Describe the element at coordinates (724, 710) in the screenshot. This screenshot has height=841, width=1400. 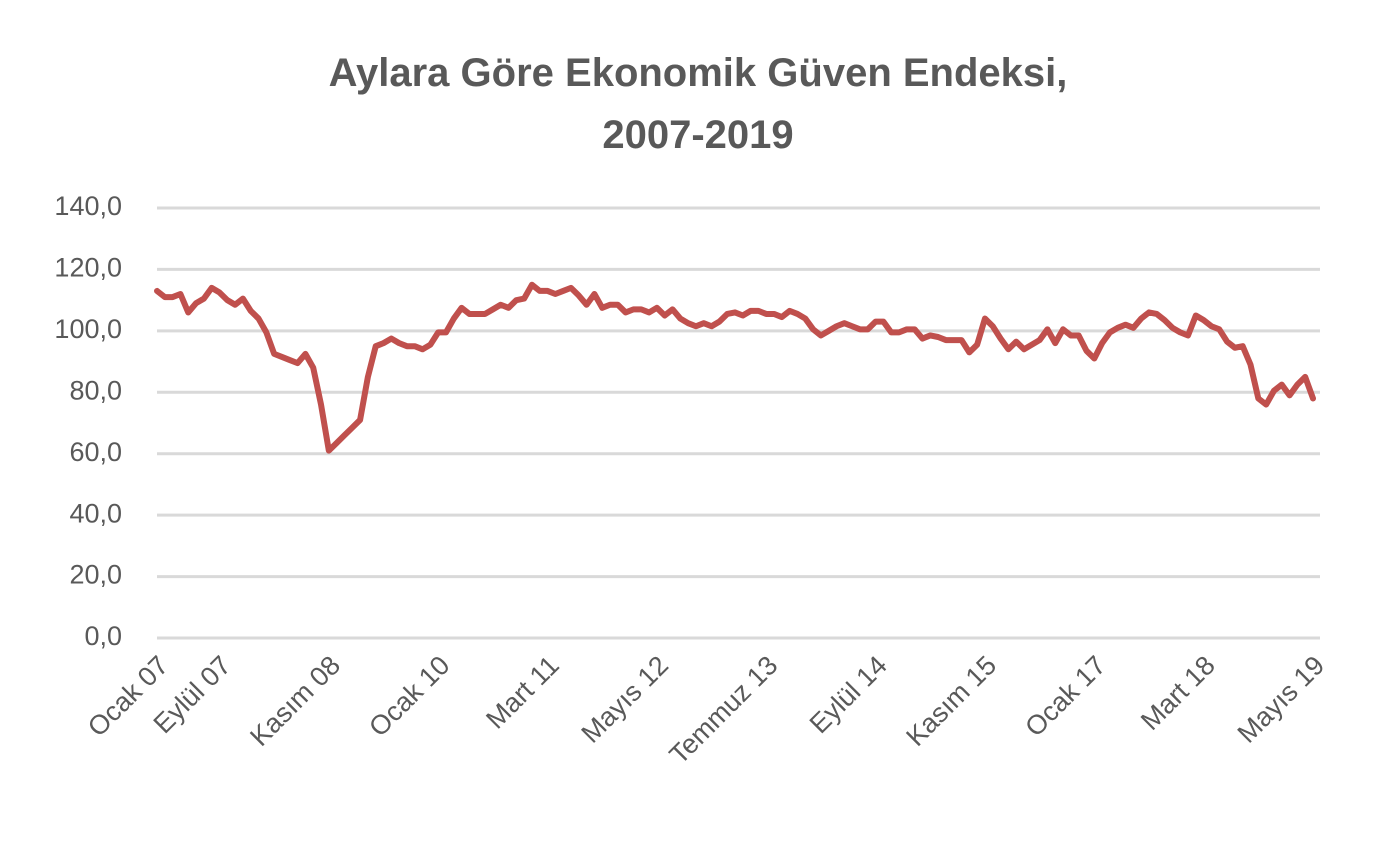
I see `x-tick-label: Temmuz 13` at that location.